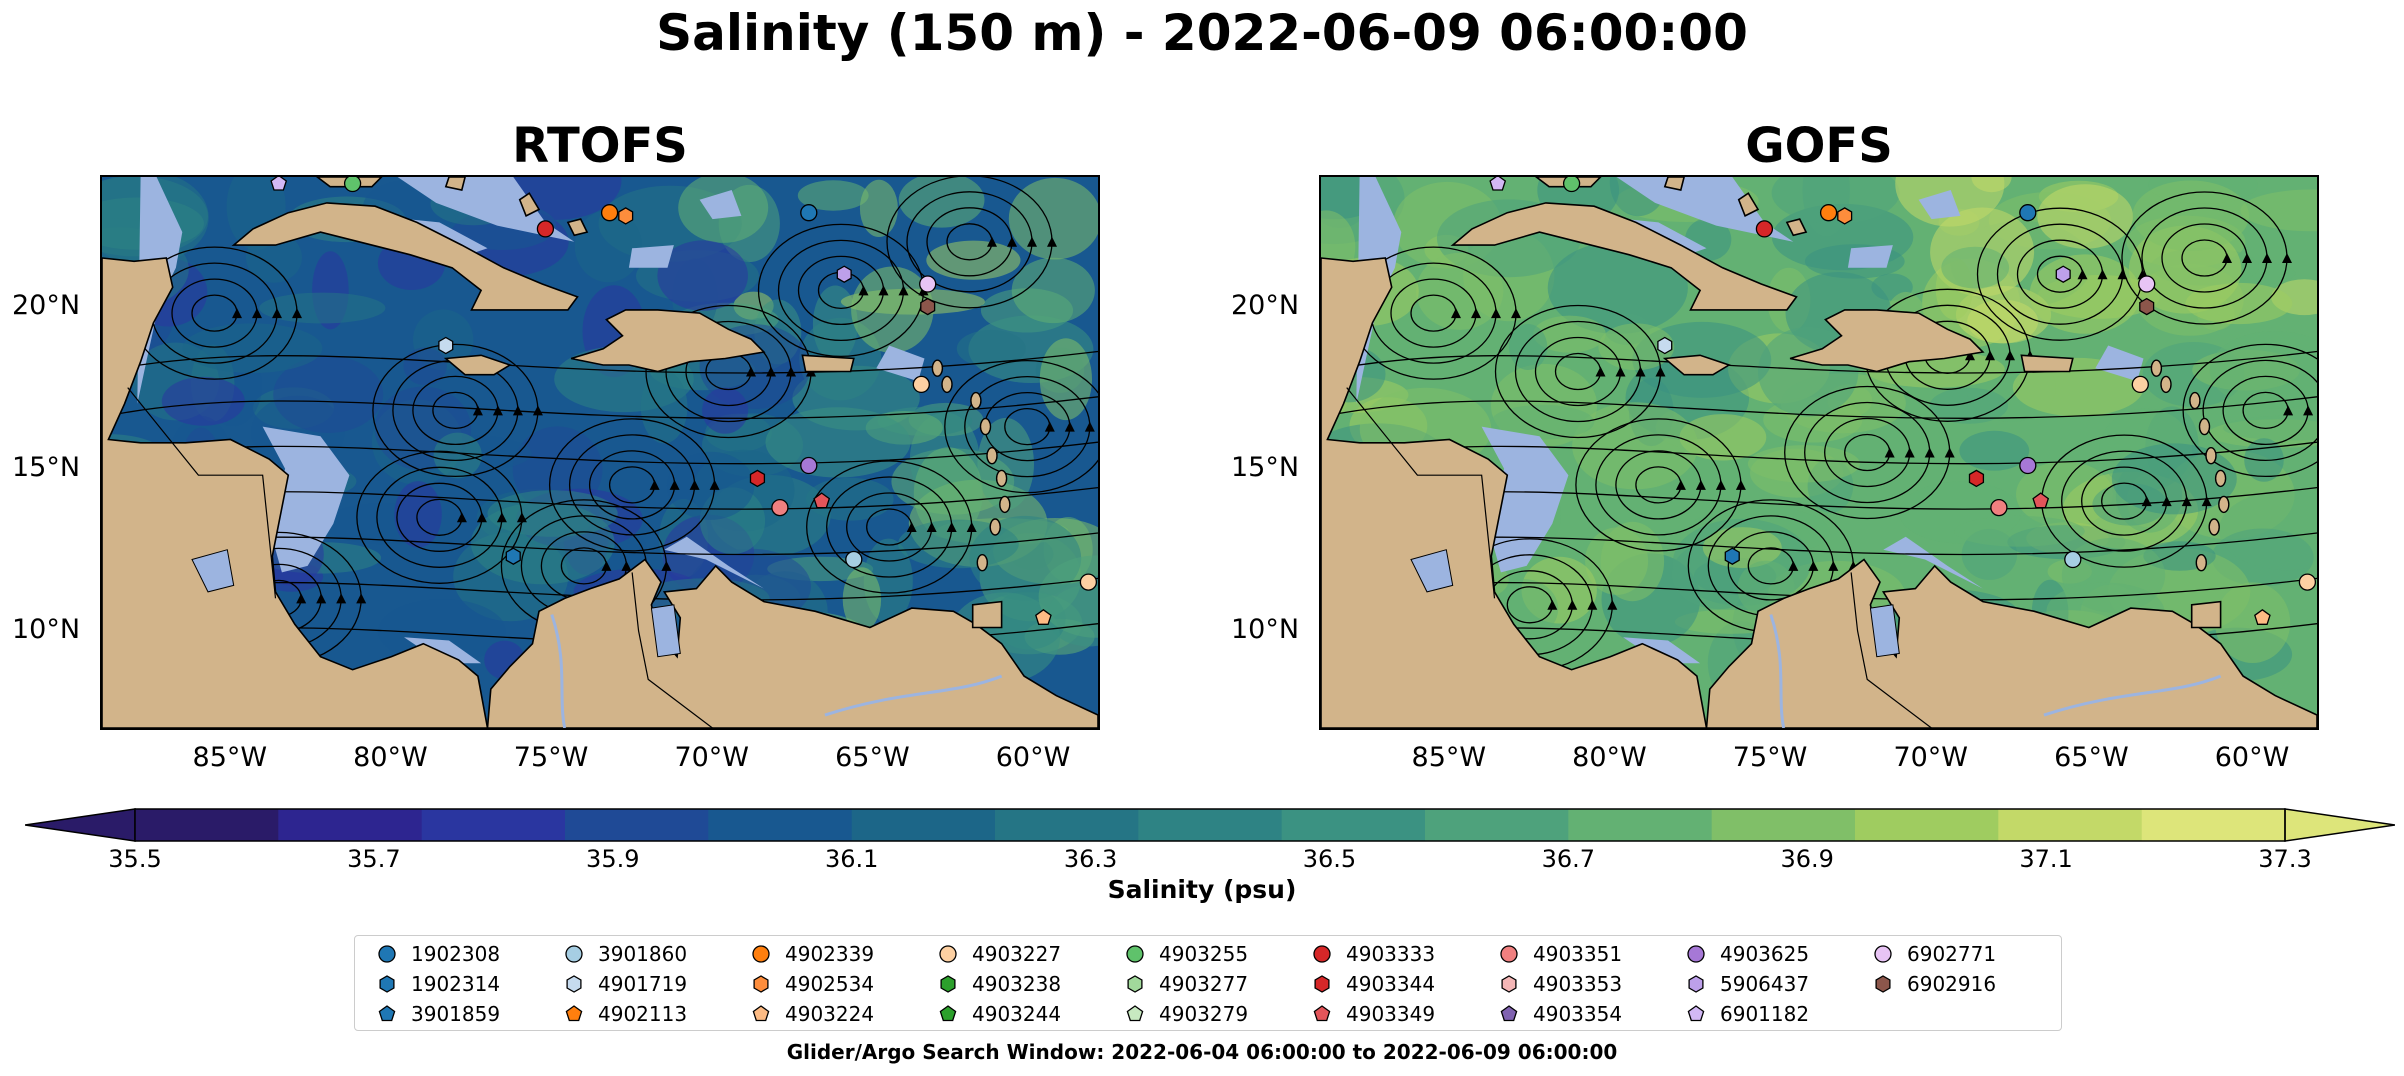  I want to click on panel-title-rtofs: RTOFS, so click(600, 146).